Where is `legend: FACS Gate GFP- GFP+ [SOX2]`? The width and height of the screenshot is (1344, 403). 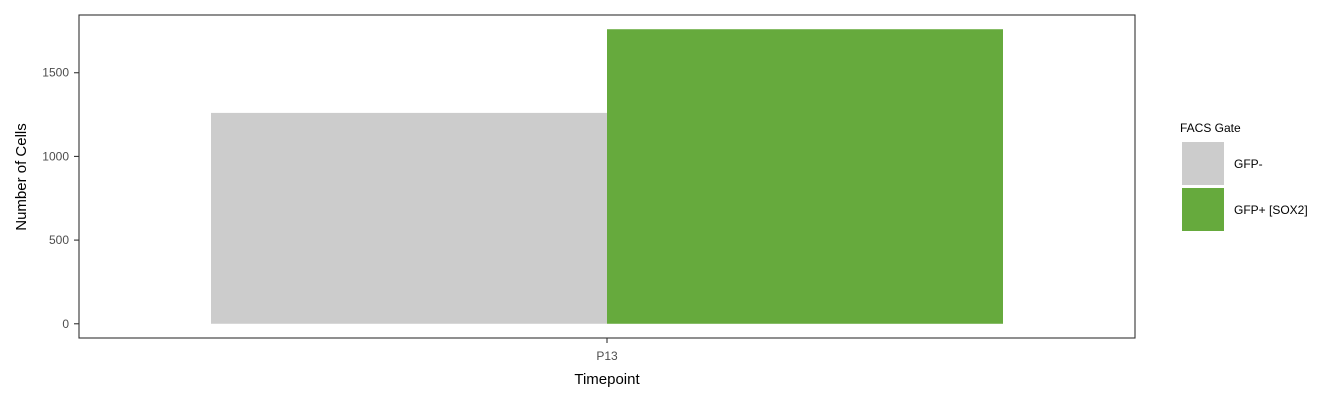
legend: FACS Gate GFP- GFP+ [SOX2] is located at coordinates (1244, 176).